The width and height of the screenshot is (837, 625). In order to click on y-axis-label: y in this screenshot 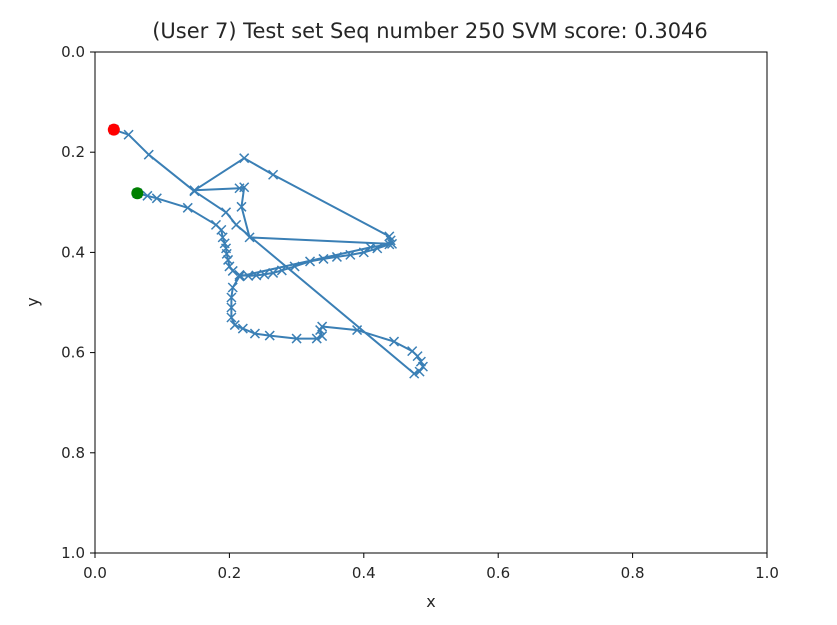, I will do `click(32, 301)`.